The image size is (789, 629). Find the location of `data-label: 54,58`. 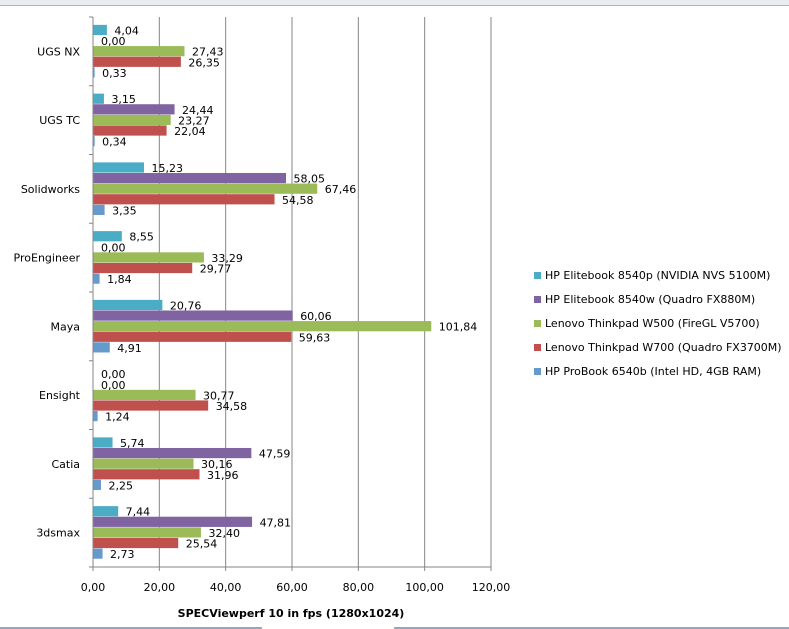

data-label: 54,58 is located at coordinates (298, 200).